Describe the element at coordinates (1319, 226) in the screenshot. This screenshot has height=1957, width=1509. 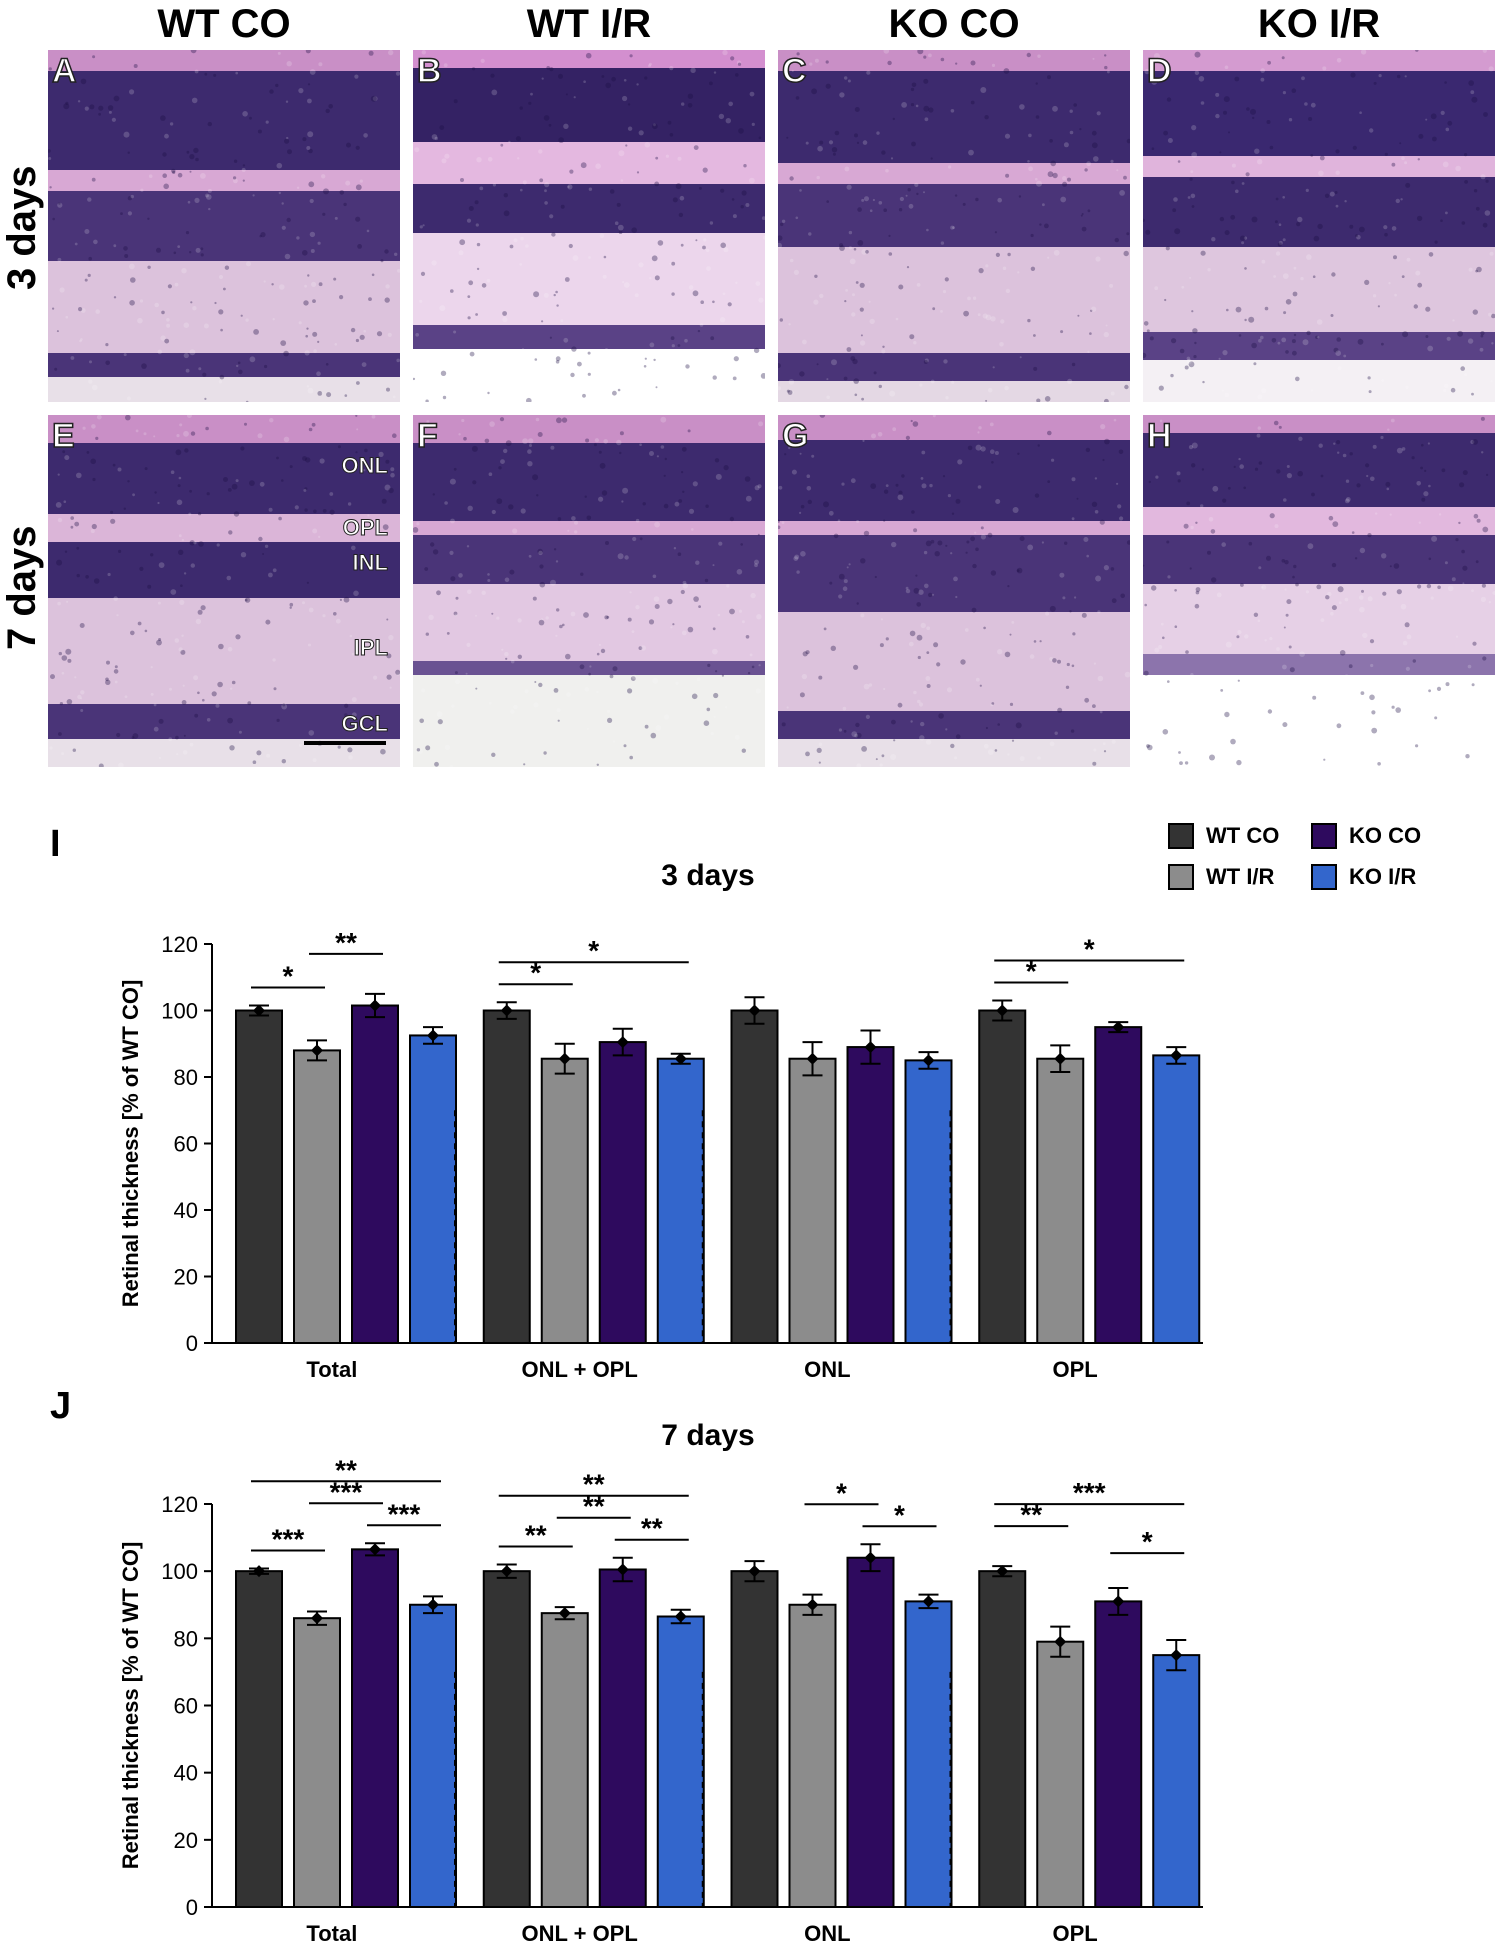
I see `histology-panel-d: D` at that location.